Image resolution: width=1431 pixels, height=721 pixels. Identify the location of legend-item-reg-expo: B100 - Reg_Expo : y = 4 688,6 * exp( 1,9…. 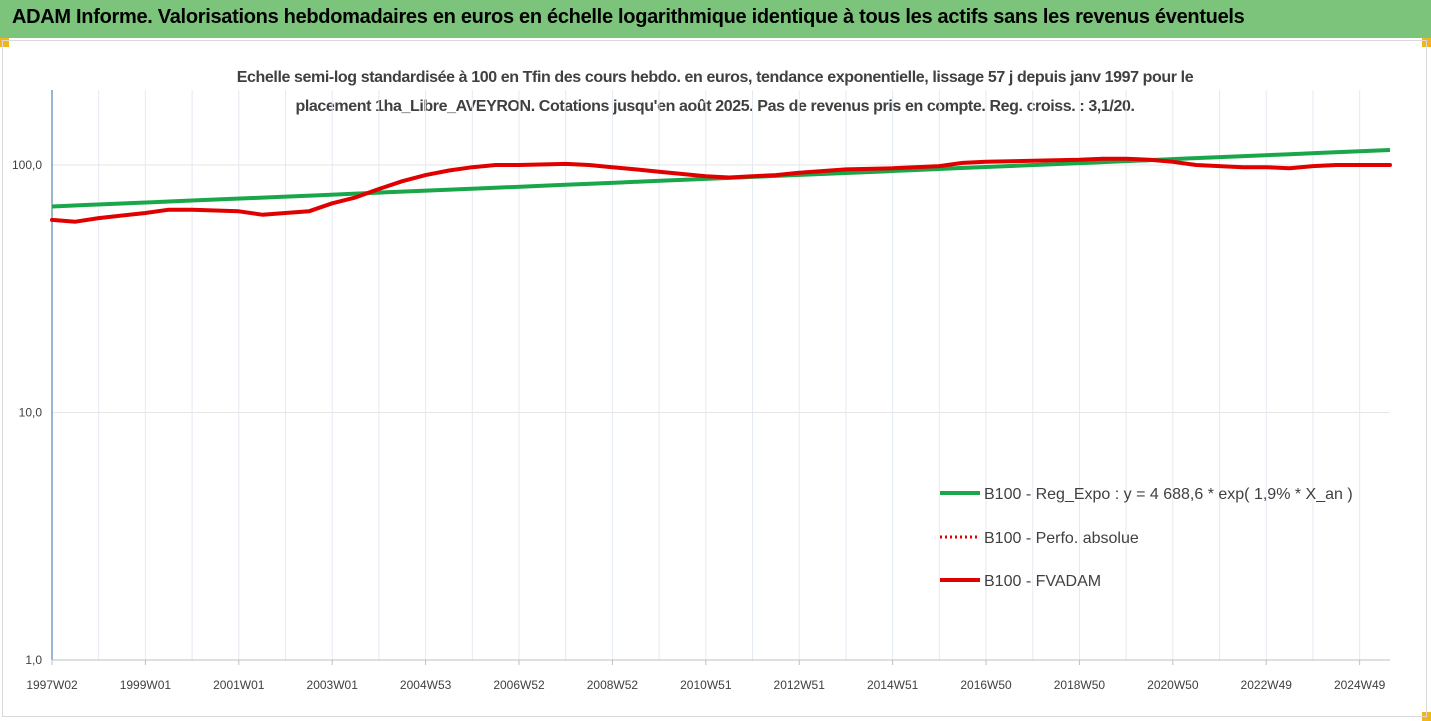
(1146, 494).